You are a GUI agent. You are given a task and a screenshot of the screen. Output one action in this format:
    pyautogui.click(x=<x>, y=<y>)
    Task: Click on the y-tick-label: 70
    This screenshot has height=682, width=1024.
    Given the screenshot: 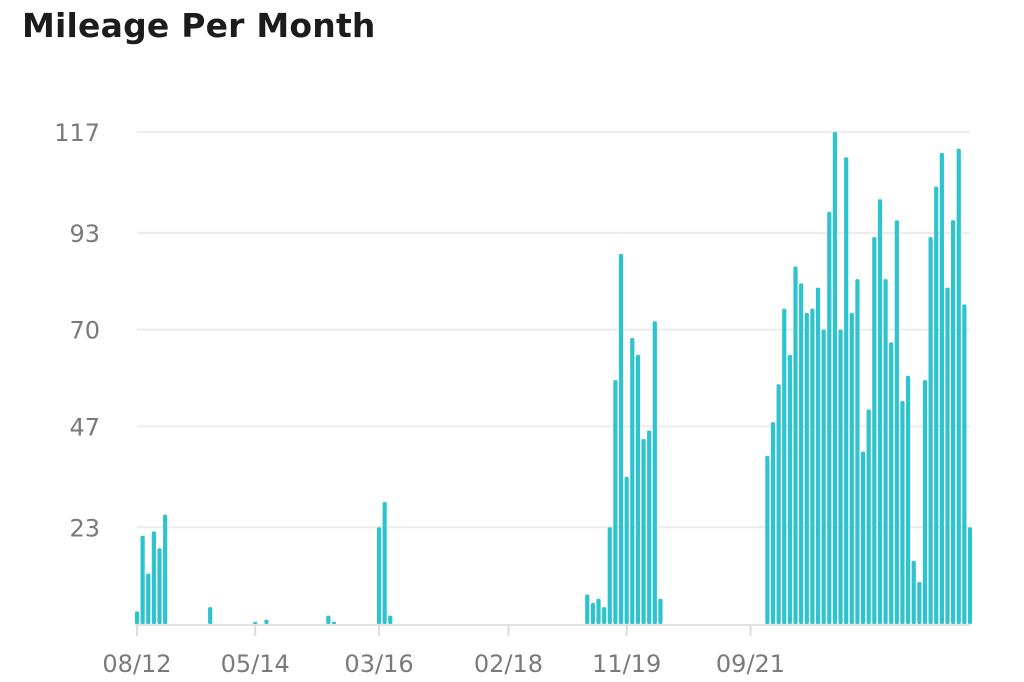 What is the action you would take?
    pyautogui.click(x=84, y=331)
    